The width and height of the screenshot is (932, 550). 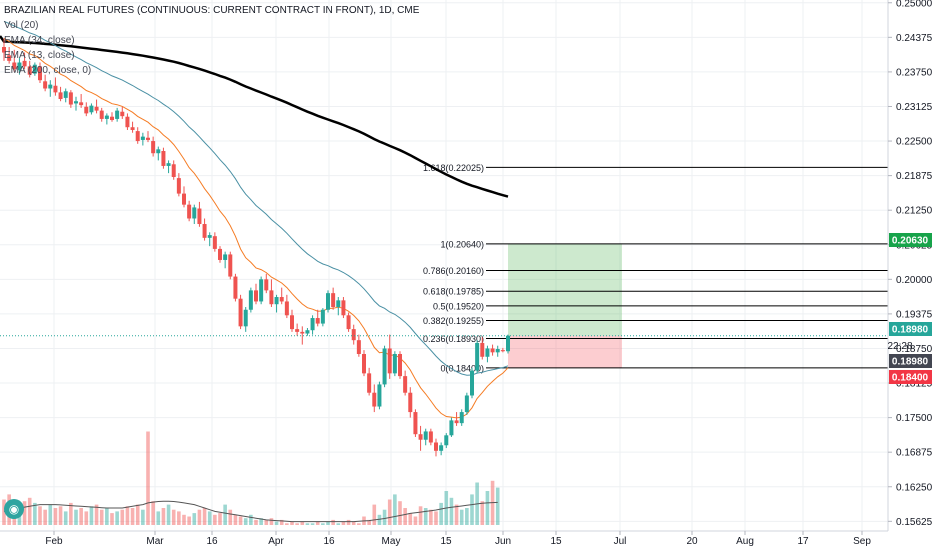 What do you see at coordinates (565, 351) in the screenshot?
I see `position-loss-zone` at bounding box center [565, 351].